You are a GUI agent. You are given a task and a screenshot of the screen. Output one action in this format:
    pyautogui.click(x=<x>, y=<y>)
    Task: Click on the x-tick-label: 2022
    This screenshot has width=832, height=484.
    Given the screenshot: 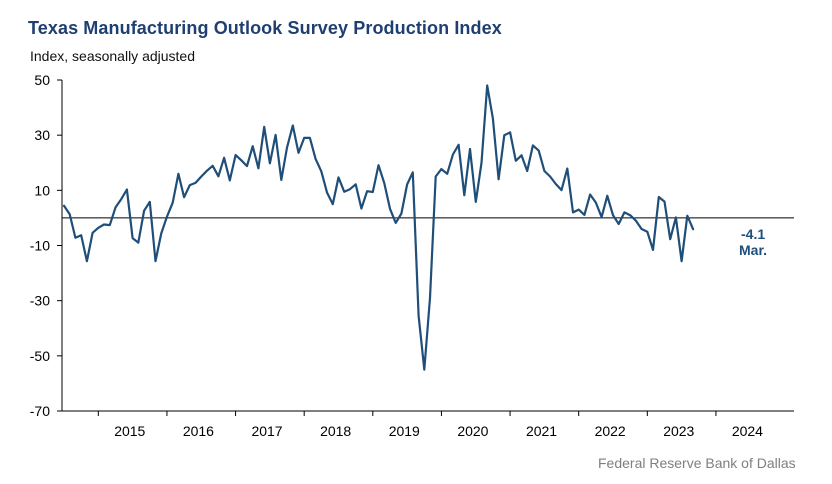 What is the action you would take?
    pyautogui.click(x=610, y=431)
    